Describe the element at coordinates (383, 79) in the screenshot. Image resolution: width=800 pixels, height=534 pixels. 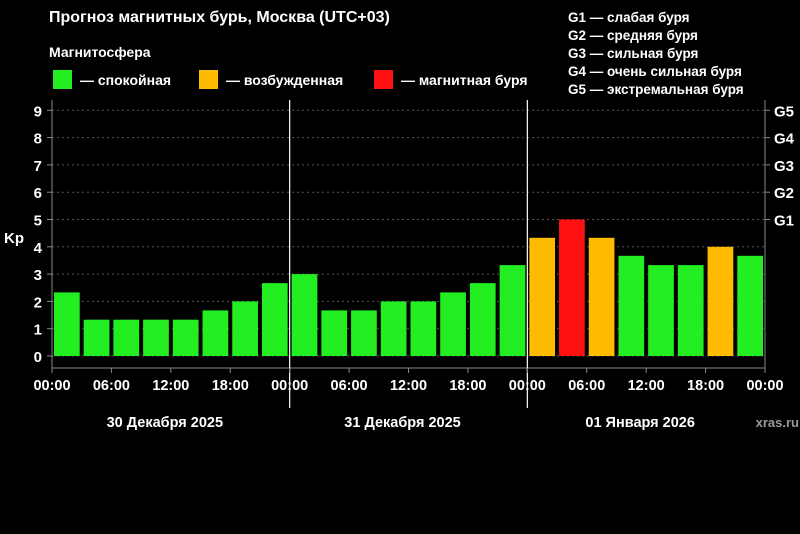
I see `legend-swatch-storm` at that location.